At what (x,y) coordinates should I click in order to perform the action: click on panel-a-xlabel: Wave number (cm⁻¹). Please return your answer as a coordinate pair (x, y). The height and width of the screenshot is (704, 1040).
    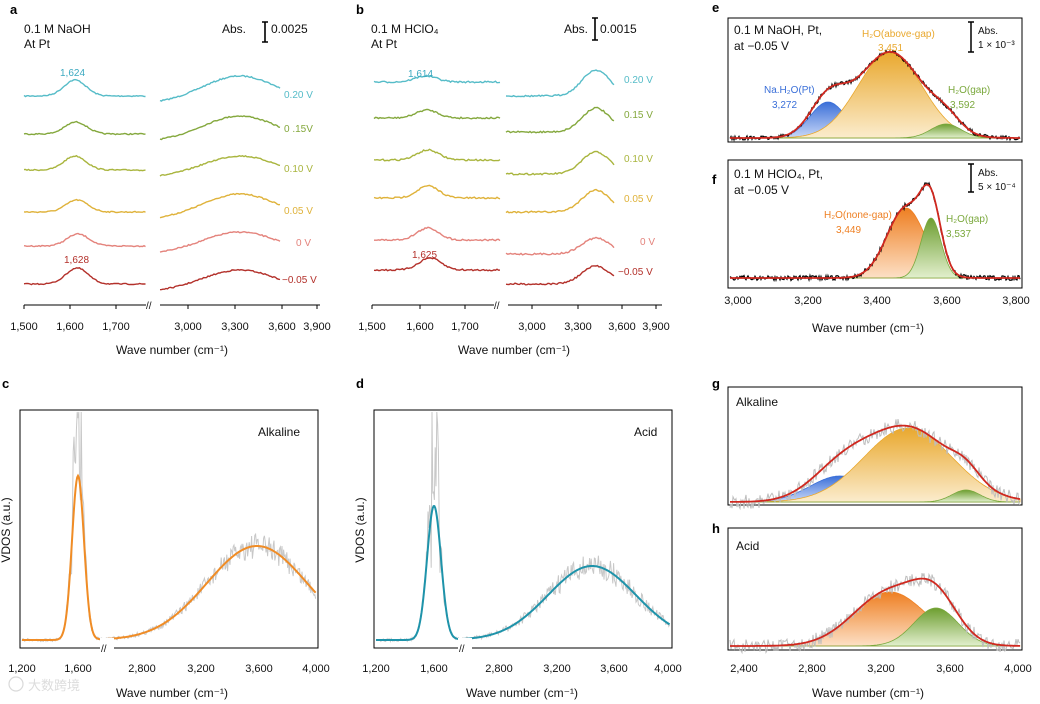
    Looking at the image, I should click on (172, 350).